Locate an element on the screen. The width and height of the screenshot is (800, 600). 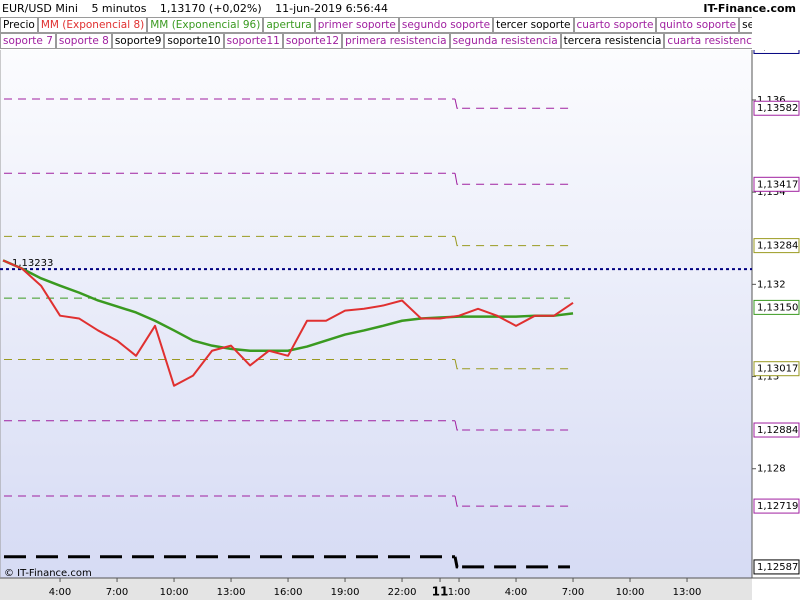
legend-entry: soporte12 is located at coordinates (312, 41).